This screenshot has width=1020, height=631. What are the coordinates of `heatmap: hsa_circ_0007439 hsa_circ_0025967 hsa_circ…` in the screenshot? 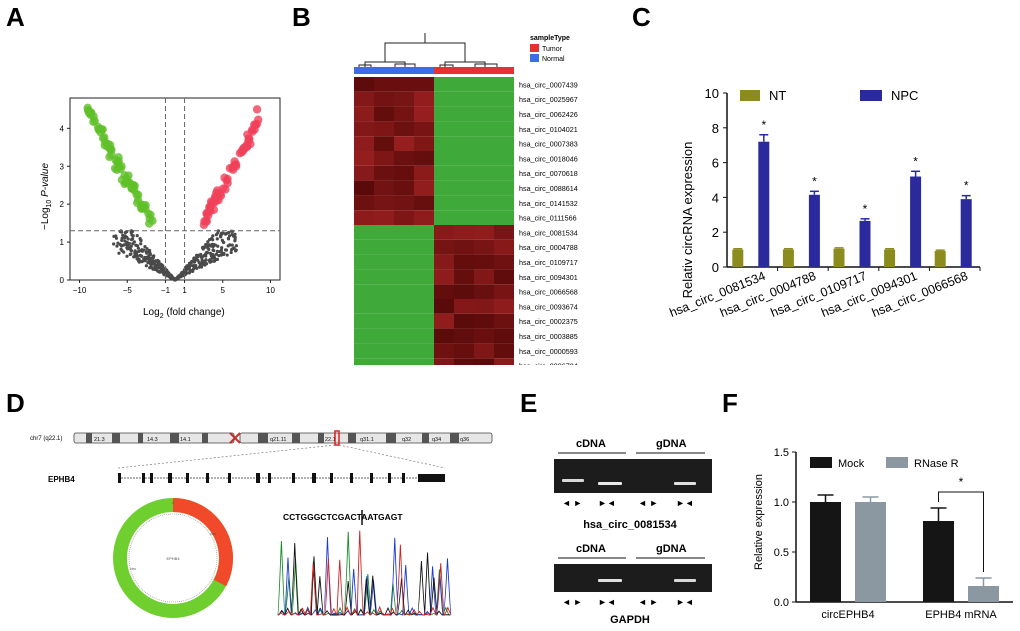 It's located at (466, 199).